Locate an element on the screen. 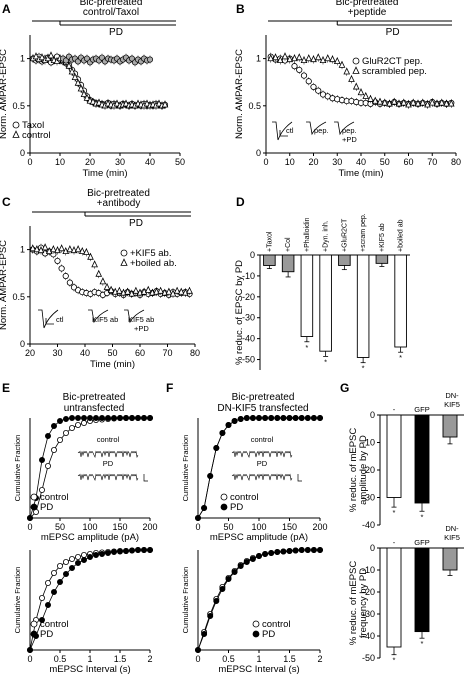 The image size is (474, 675). x-tick-label: 30 is located at coordinates (120, 162).